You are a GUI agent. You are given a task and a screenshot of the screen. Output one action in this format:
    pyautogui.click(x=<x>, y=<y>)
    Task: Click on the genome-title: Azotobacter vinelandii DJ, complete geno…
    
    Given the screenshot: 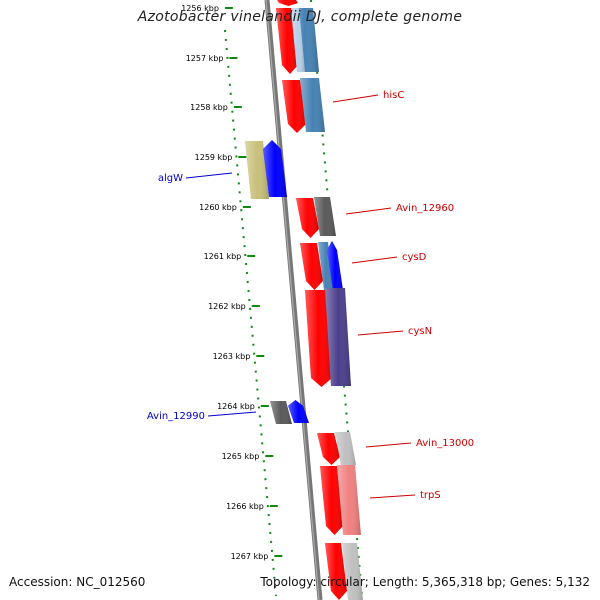 What is the action you would take?
    pyautogui.click(x=300, y=17)
    